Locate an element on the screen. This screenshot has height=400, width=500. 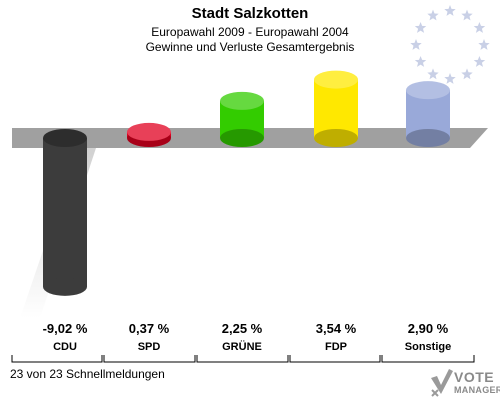
logo-text-vote: VOTE is located at coordinates (474, 377).